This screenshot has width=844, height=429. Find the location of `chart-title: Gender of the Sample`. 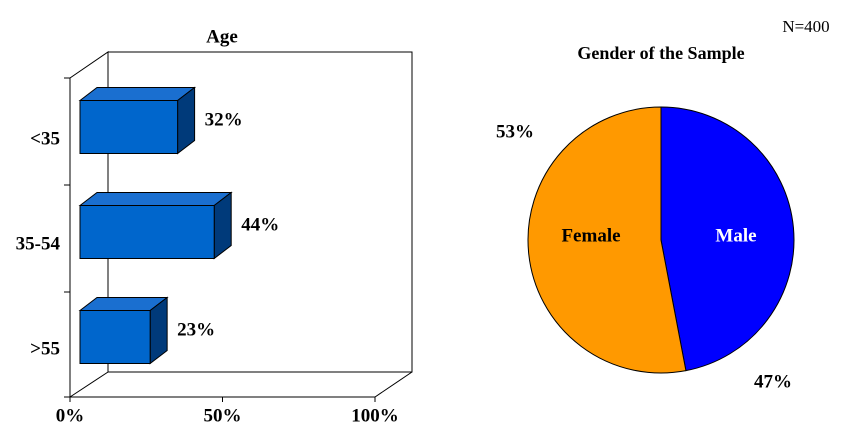

chart-title: Gender of the Sample is located at coordinates (660, 53).